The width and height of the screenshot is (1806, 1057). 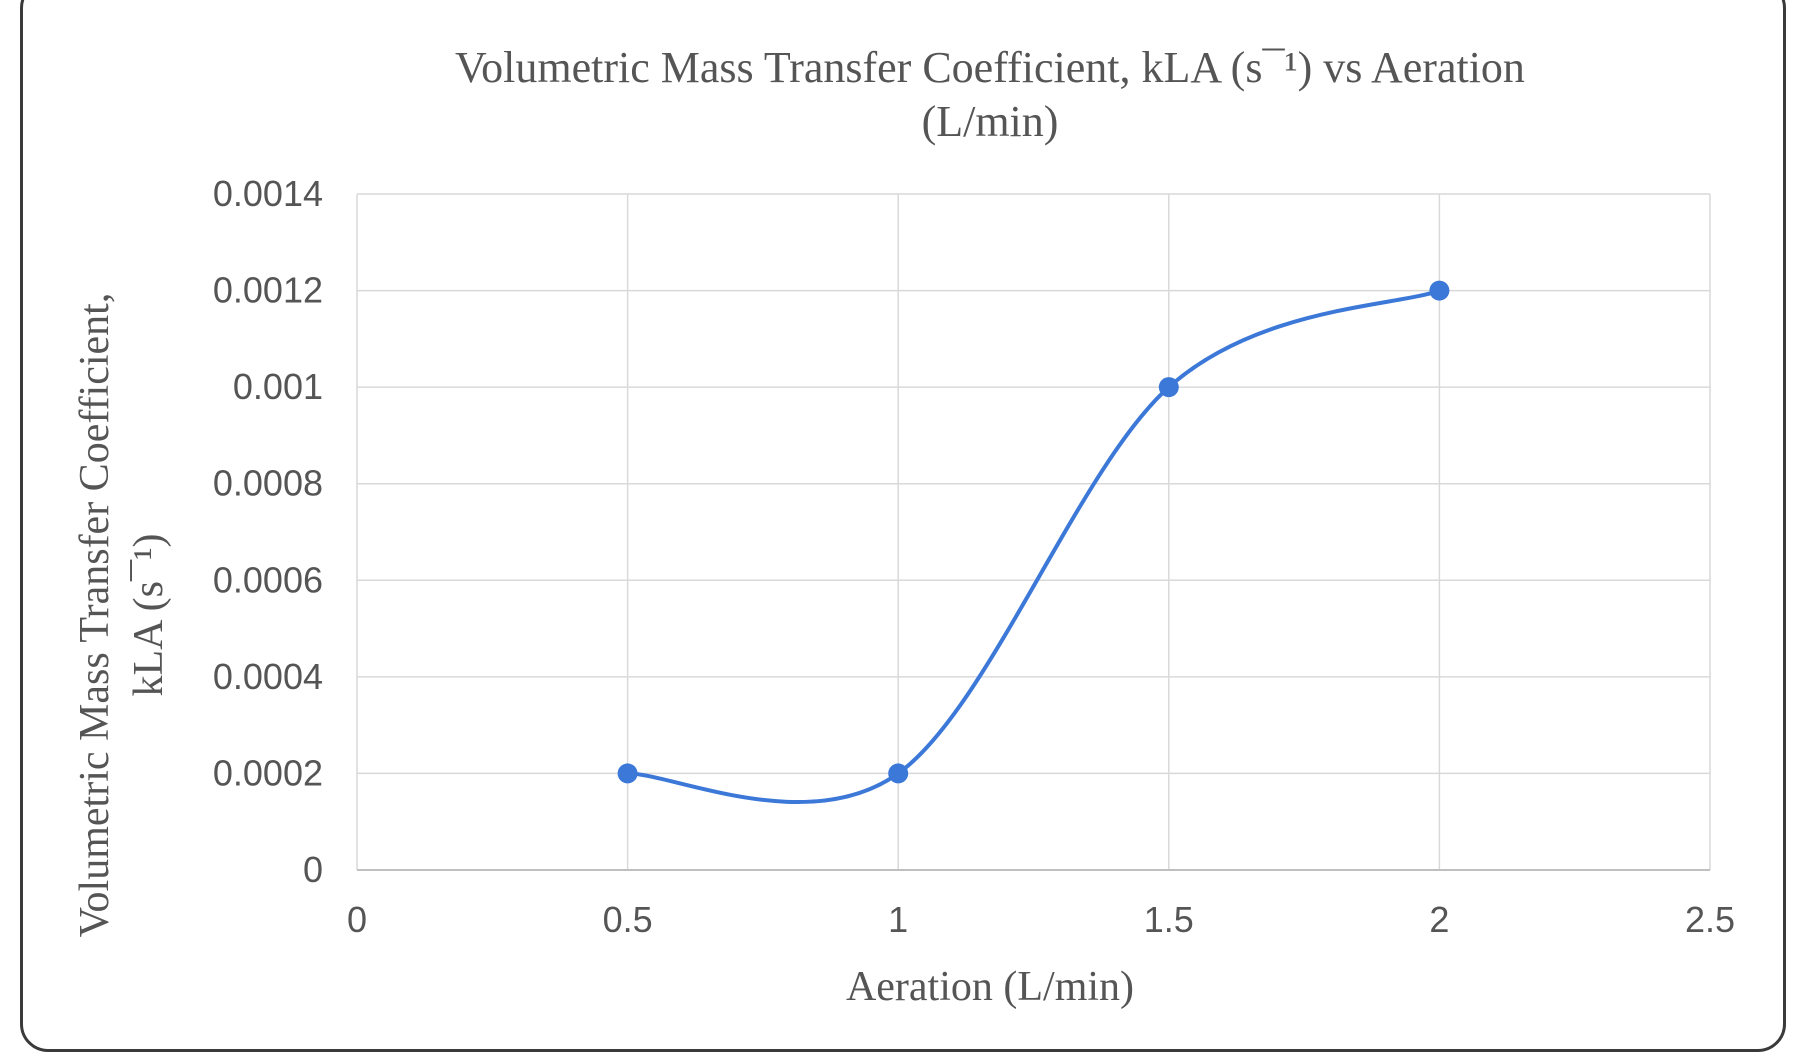 I want to click on y-axis-title-line-2: kLA (s¯¹), so click(x=149, y=614).